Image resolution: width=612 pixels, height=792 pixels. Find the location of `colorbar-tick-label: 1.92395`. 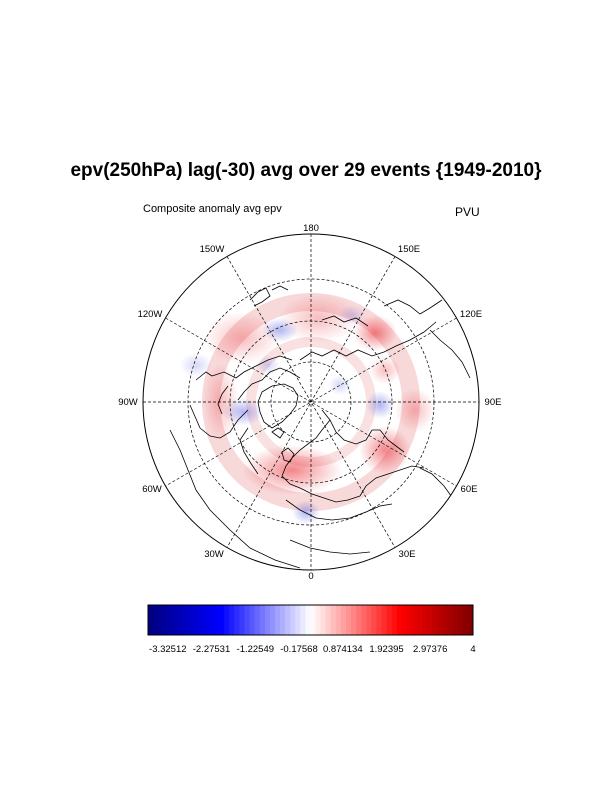

colorbar-tick-label: 1.92395 is located at coordinates (386, 649).